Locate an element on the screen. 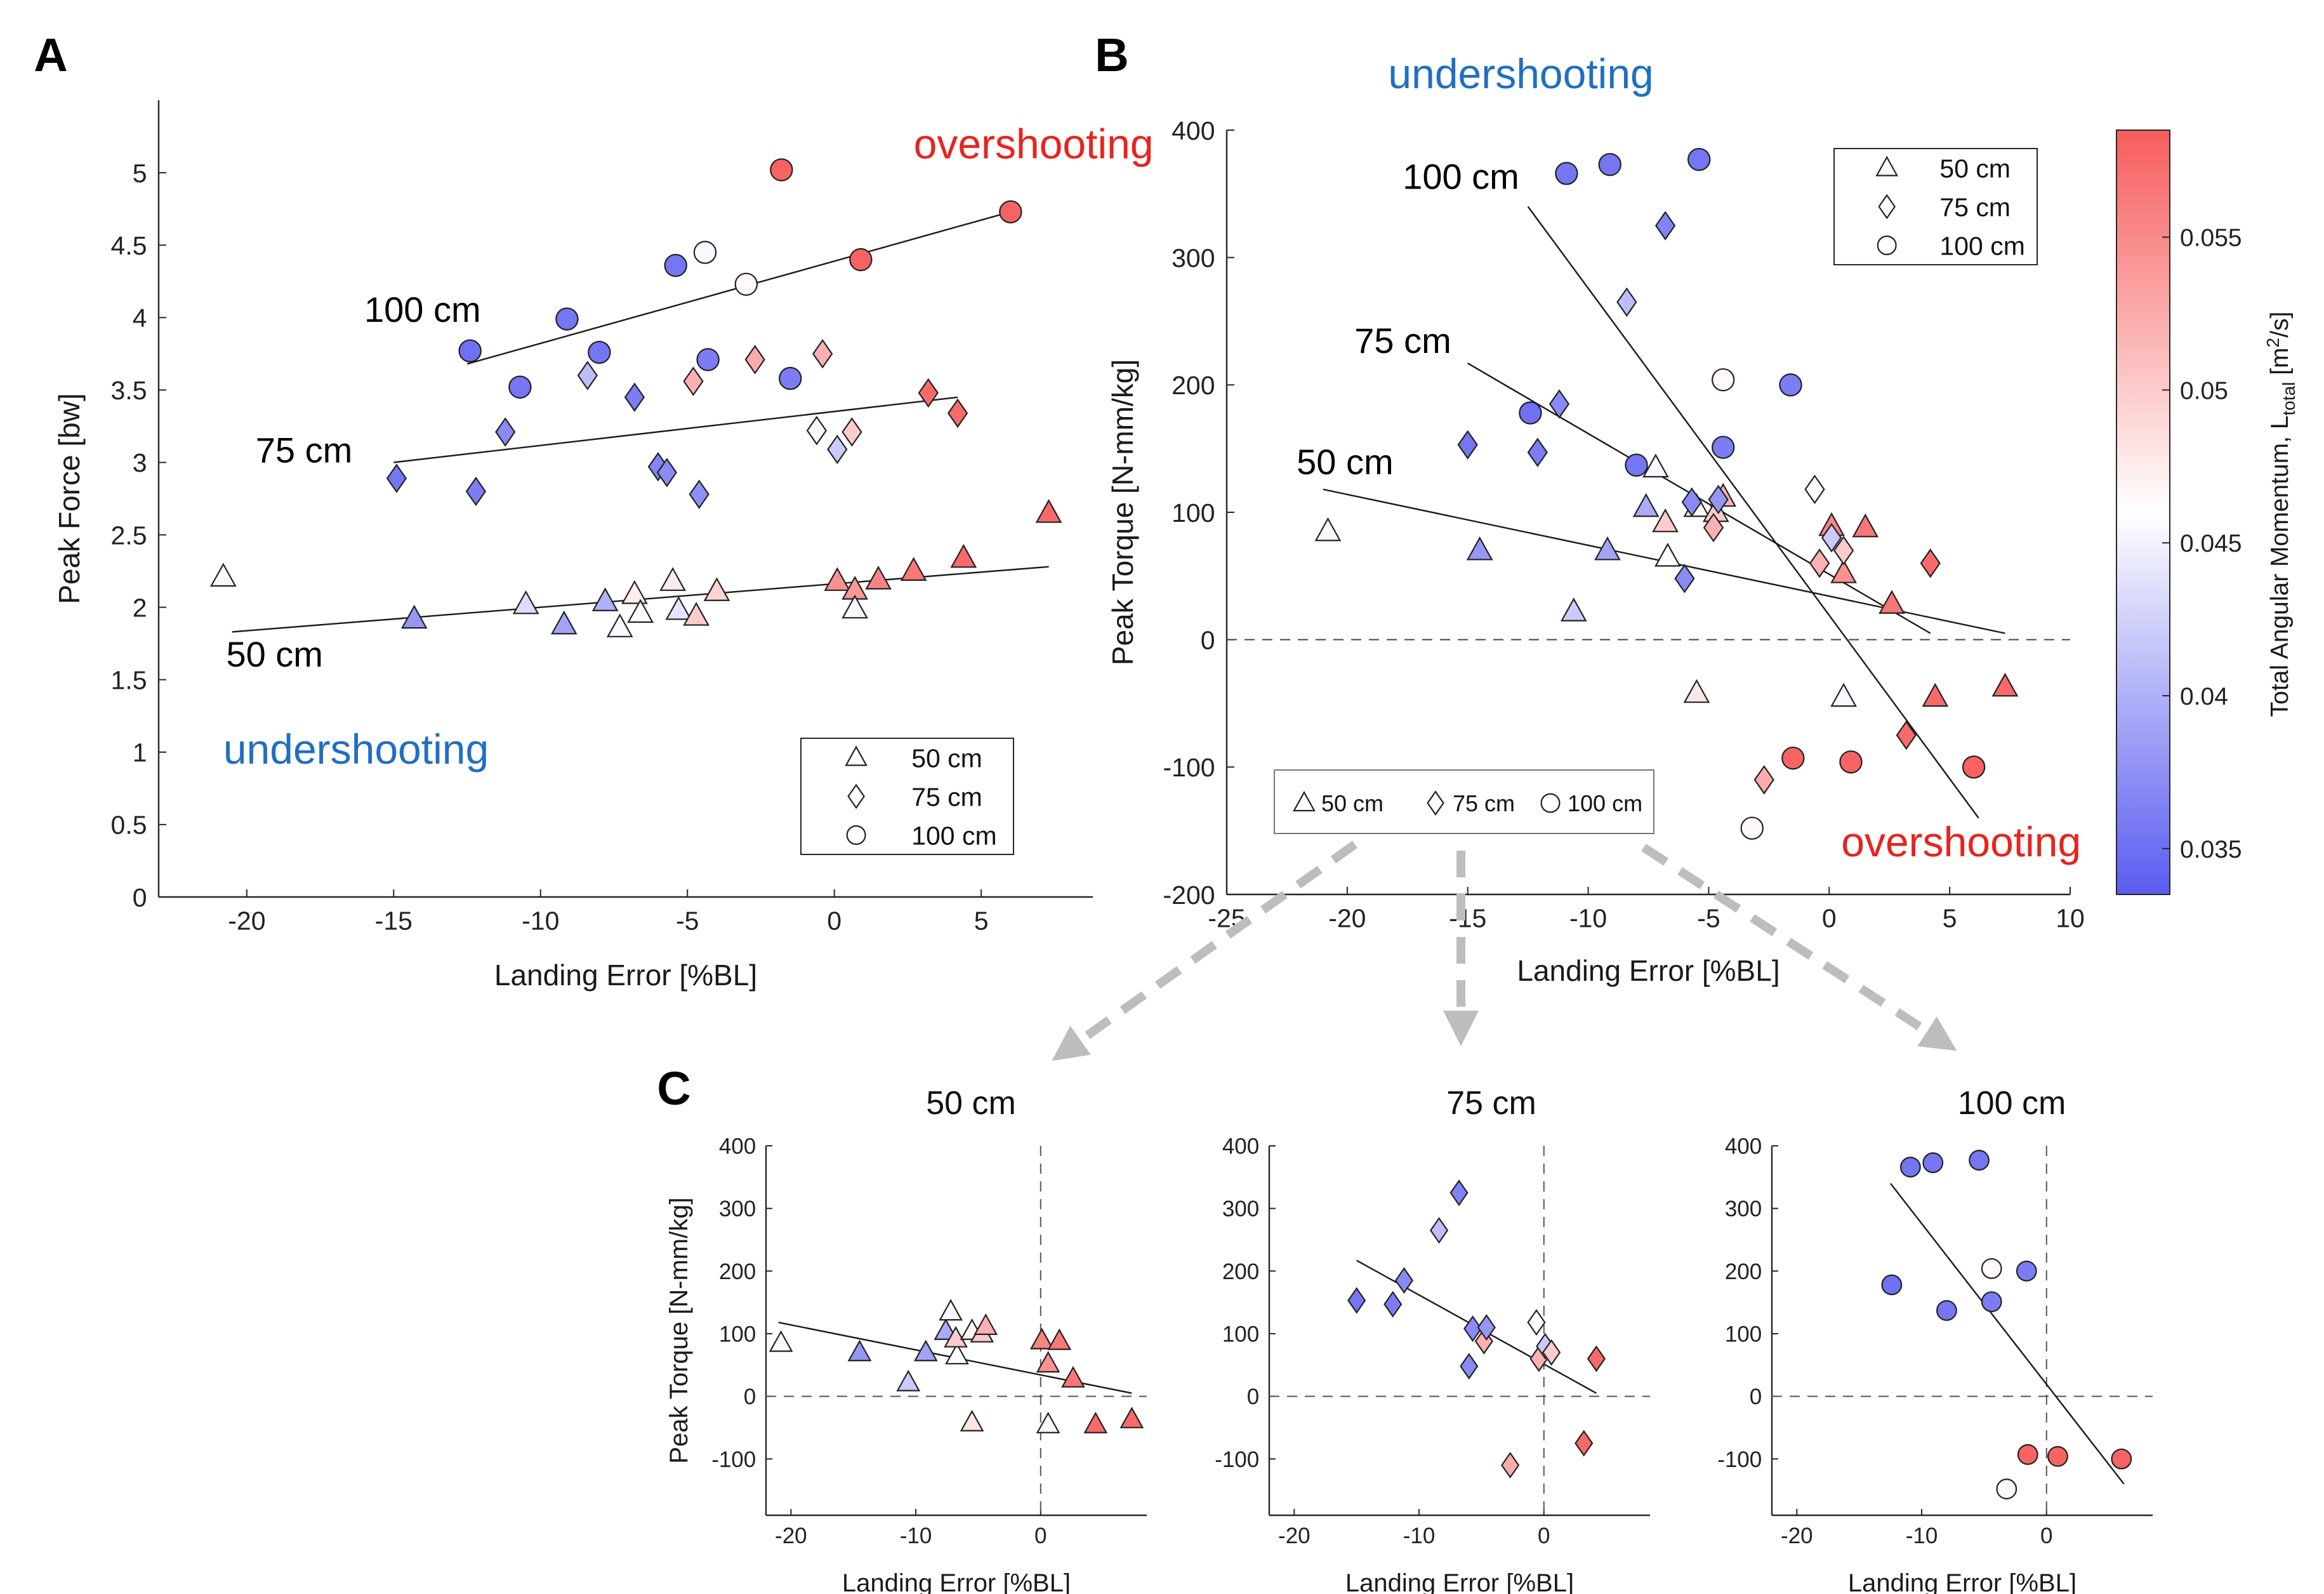 The height and width of the screenshot is (1594, 2324). y-tick-label: 3.5 is located at coordinates (129, 390).